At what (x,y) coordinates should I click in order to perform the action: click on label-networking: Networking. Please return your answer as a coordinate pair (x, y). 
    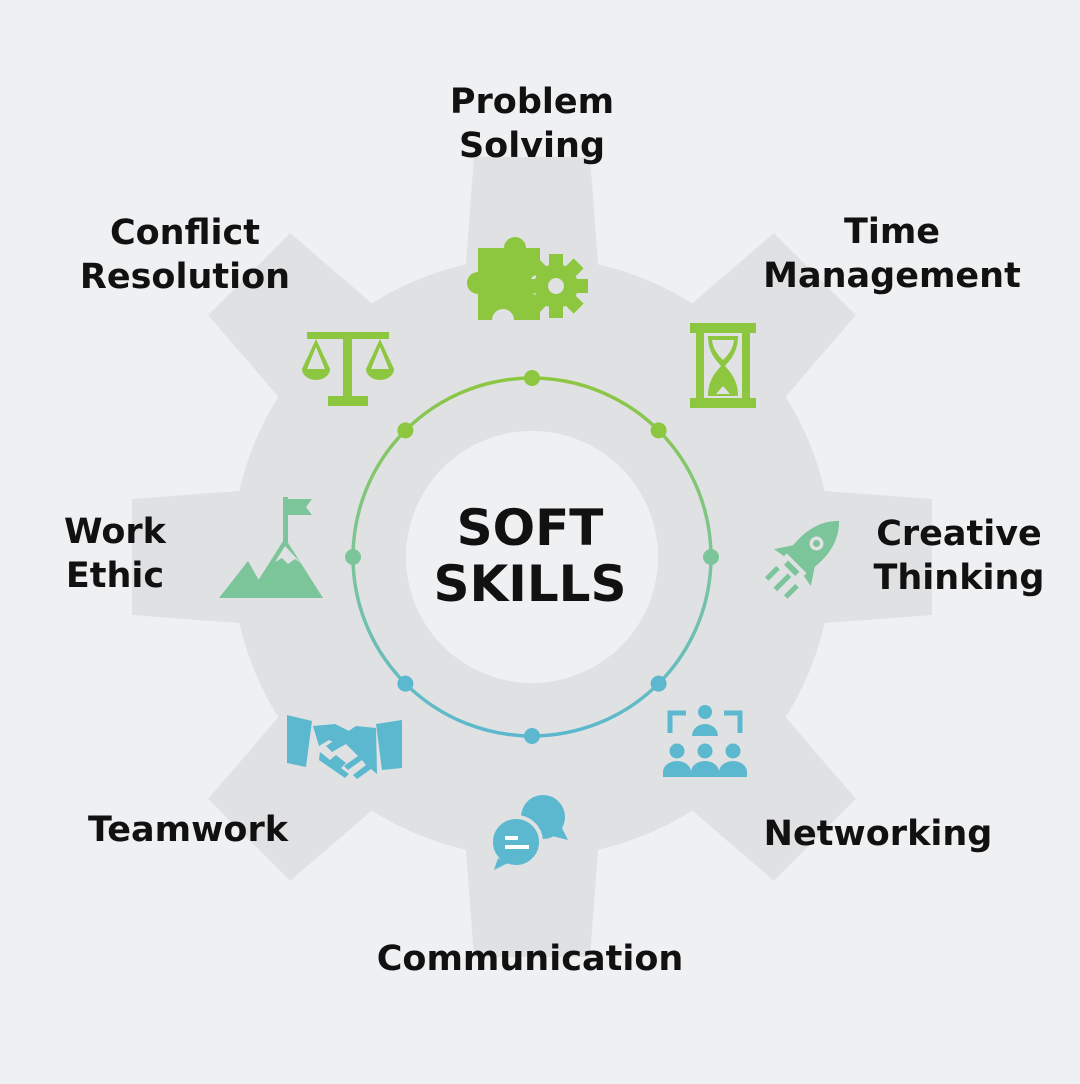
    Looking at the image, I should click on (878, 834).